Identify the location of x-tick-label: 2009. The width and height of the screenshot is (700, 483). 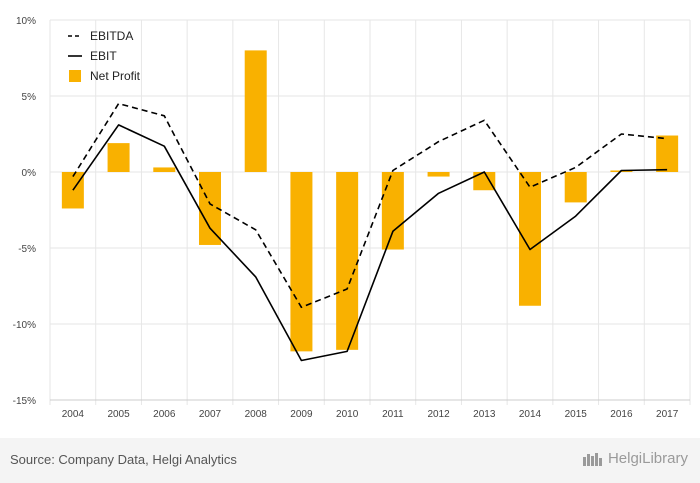
(301, 414).